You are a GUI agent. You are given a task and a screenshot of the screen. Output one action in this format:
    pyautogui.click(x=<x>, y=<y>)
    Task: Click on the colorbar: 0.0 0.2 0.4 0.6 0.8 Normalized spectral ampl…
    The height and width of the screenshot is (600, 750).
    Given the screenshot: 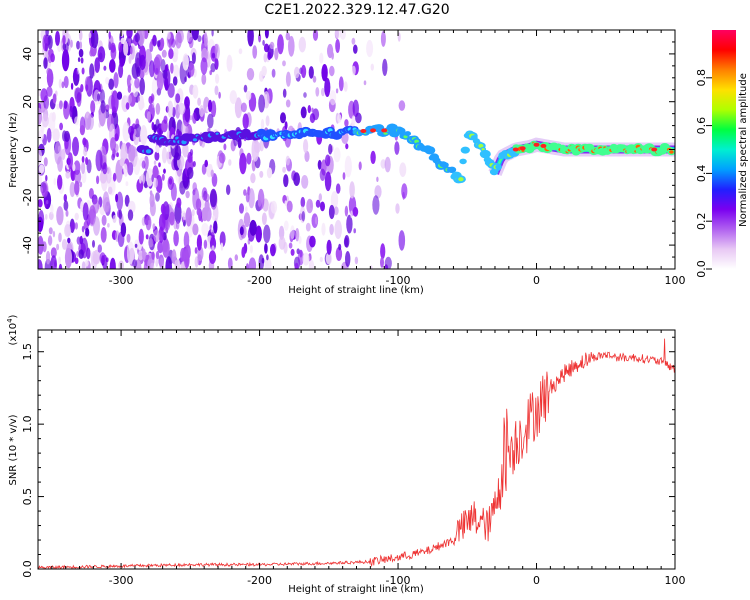 What is the action you would take?
    pyautogui.click(x=722, y=154)
    